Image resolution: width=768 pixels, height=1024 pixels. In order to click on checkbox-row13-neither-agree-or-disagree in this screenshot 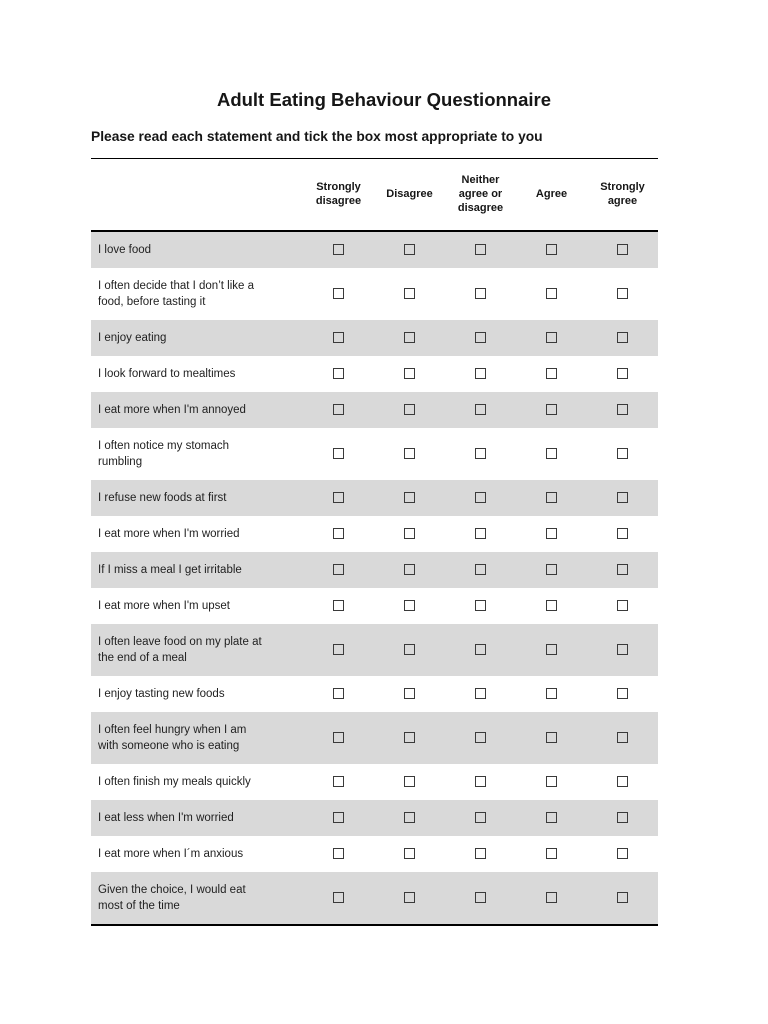, I will do `click(480, 737)`.